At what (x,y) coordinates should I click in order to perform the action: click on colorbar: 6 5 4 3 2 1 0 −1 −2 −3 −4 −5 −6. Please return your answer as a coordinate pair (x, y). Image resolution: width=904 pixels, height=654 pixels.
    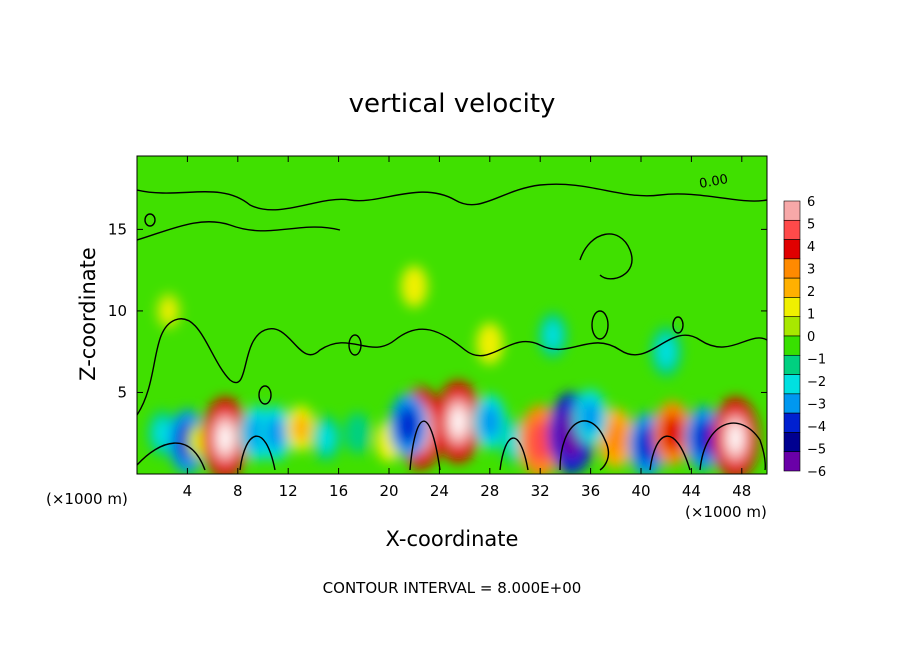
    Looking at the image, I should click on (804, 337).